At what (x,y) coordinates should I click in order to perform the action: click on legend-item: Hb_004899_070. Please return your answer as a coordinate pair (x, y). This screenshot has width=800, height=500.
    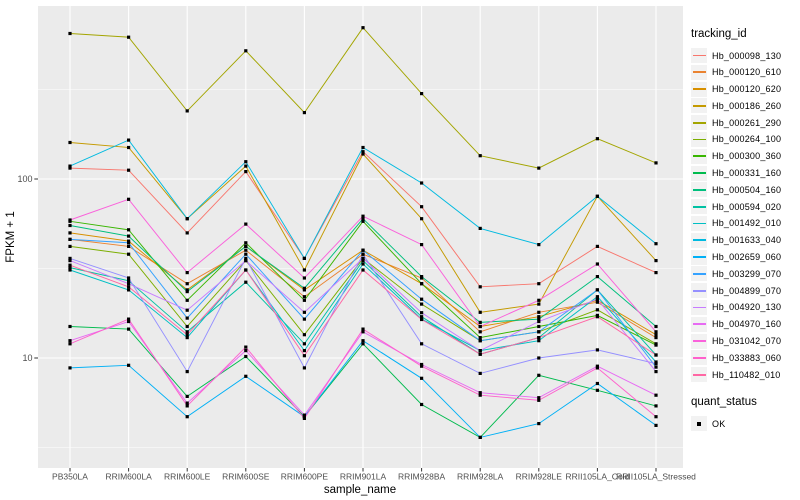
    Looking at the image, I should click on (745, 291).